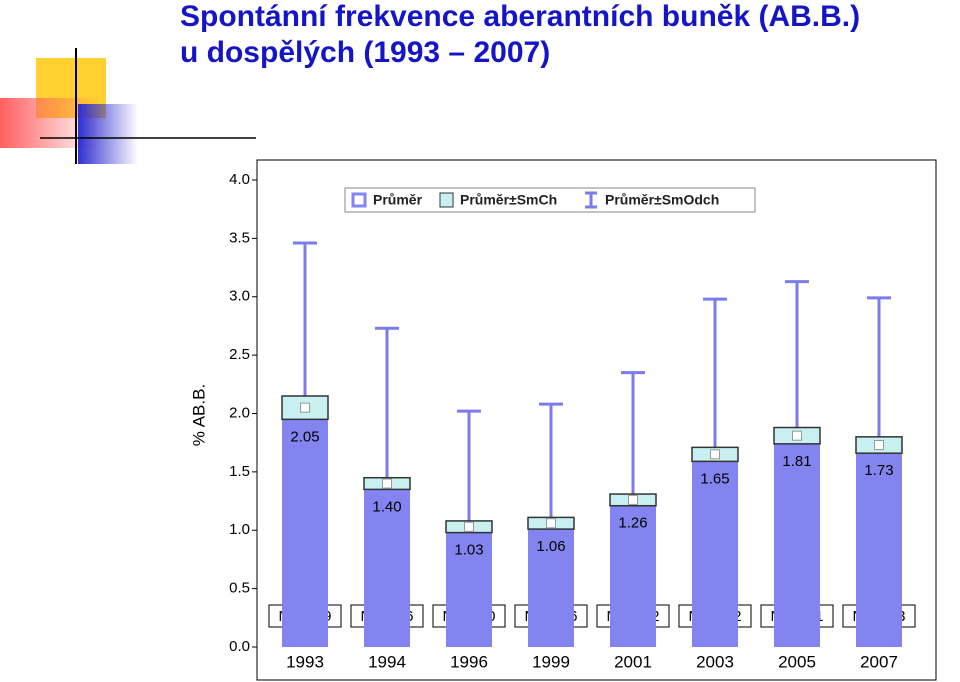  I want to click on legend-items: Průměr Průměr±SmCh Průměr±SmOdch, so click(535, 200).